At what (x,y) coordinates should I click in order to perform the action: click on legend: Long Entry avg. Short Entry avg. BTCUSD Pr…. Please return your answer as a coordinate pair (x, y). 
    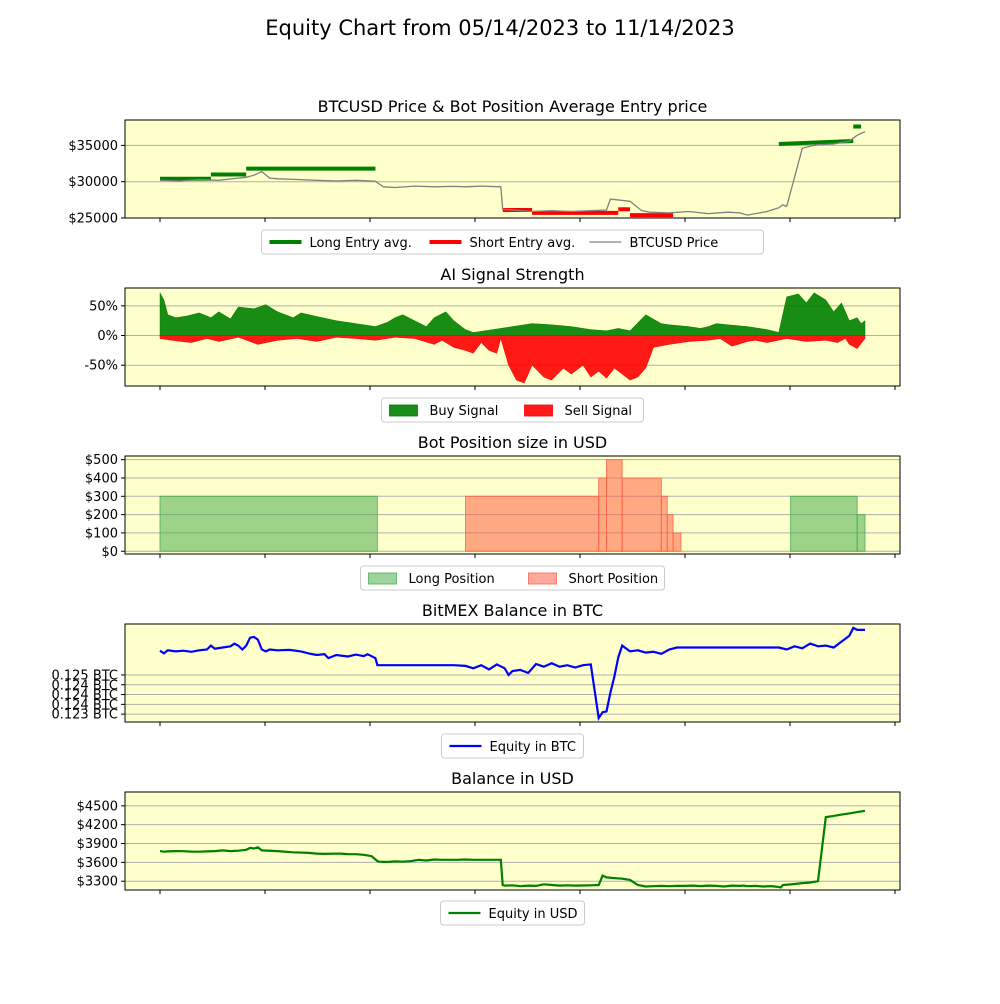
    Looking at the image, I should click on (512, 242).